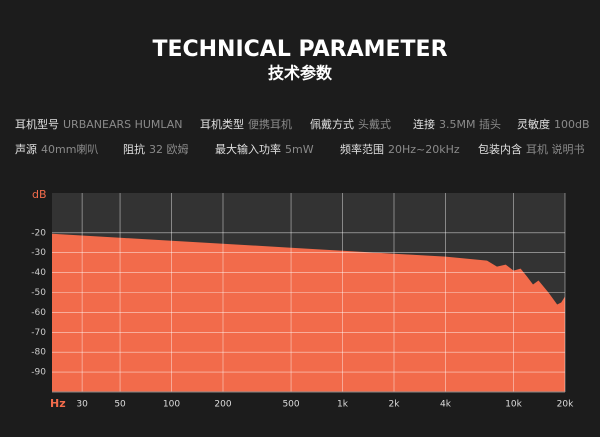 Image resolution: width=600 pixels, height=437 pixels. I want to click on y-axis-label: dB, so click(39, 194).